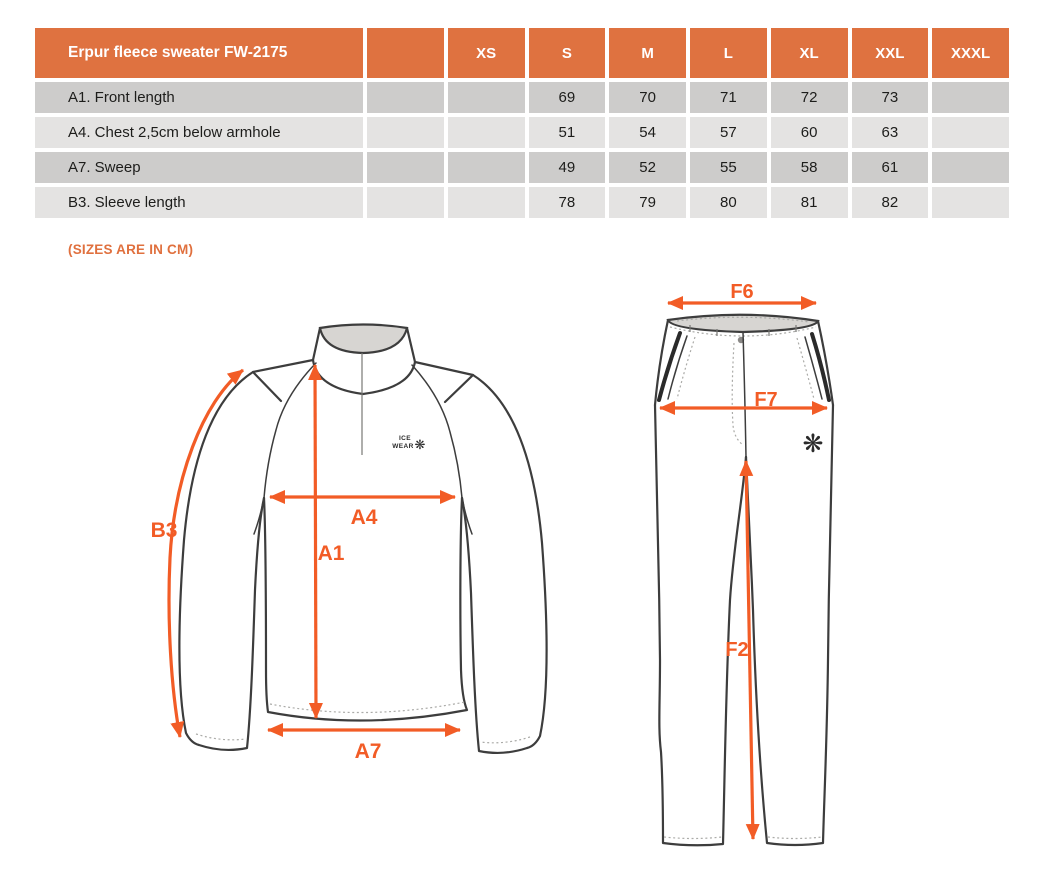 This screenshot has height=894, width=1039. Describe the element at coordinates (367, 707) in the screenshot. I see `hem-stitch` at that location.